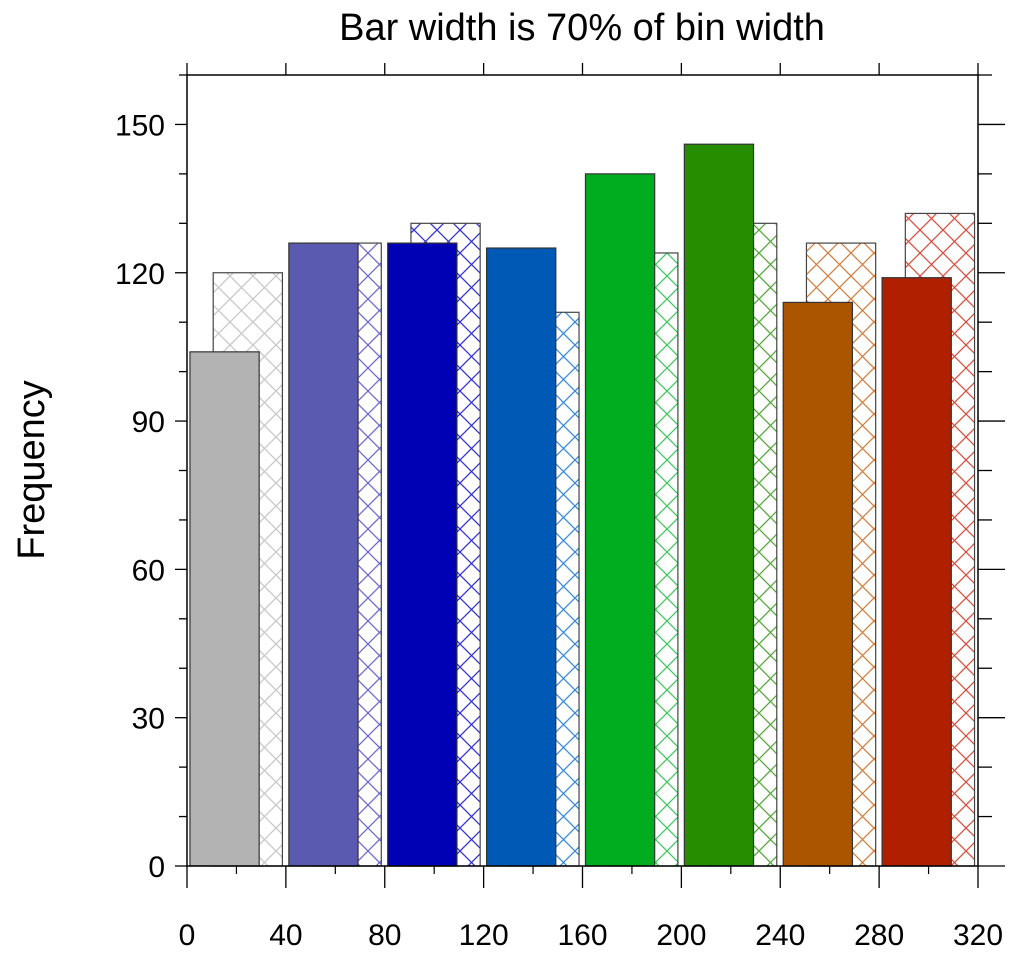  What do you see at coordinates (285, 935) in the screenshot?
I see `x-tick-label: 40` at bounding box center [285, 935].